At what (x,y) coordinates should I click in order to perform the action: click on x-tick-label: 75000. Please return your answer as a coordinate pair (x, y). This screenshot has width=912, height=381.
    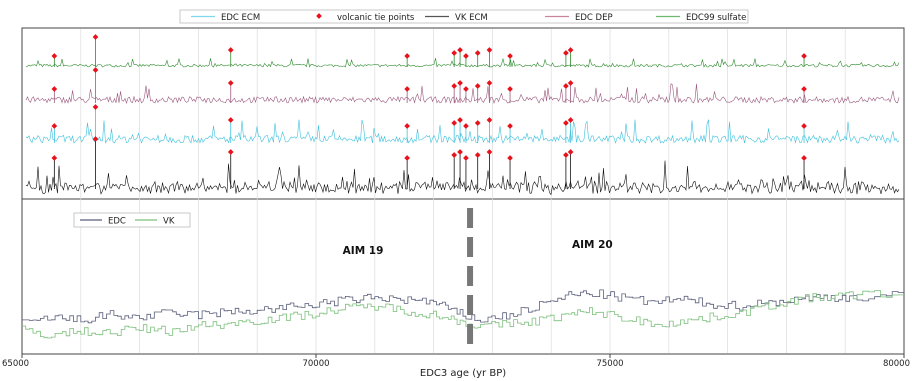
    Looking at the image, I should click on (609, 364).